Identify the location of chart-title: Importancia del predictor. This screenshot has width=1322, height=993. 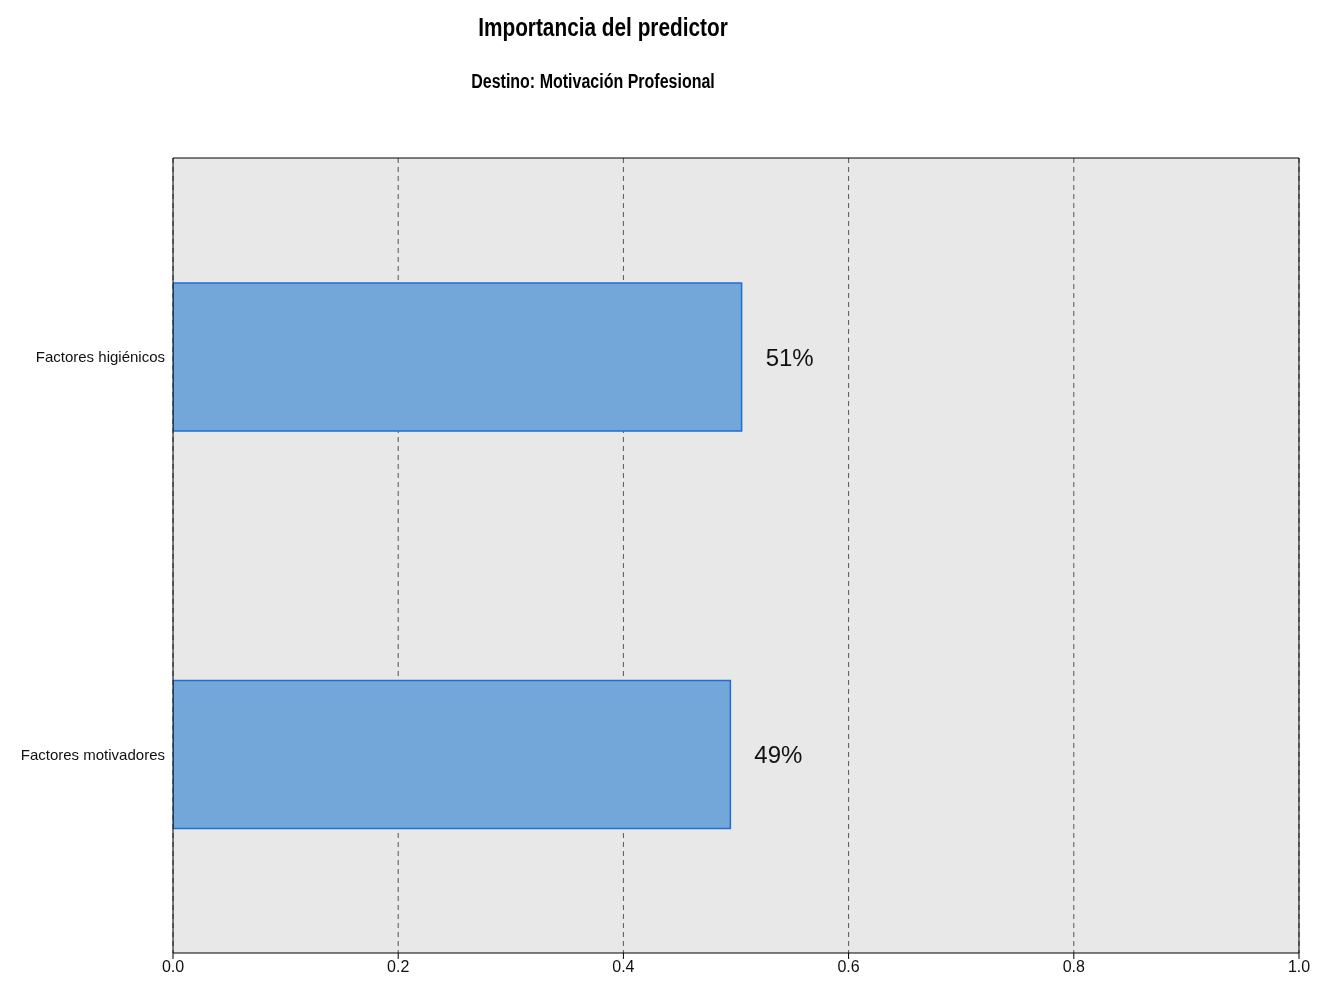
(603, 27).